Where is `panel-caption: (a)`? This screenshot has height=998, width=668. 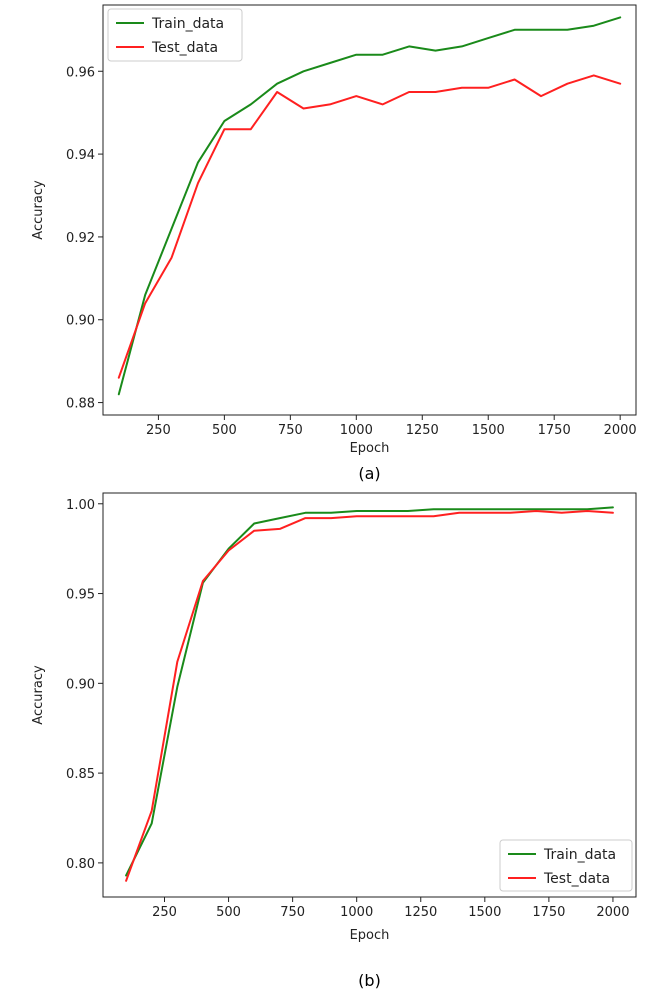 panel-caption: (a) is located at coordinates (369, 473).